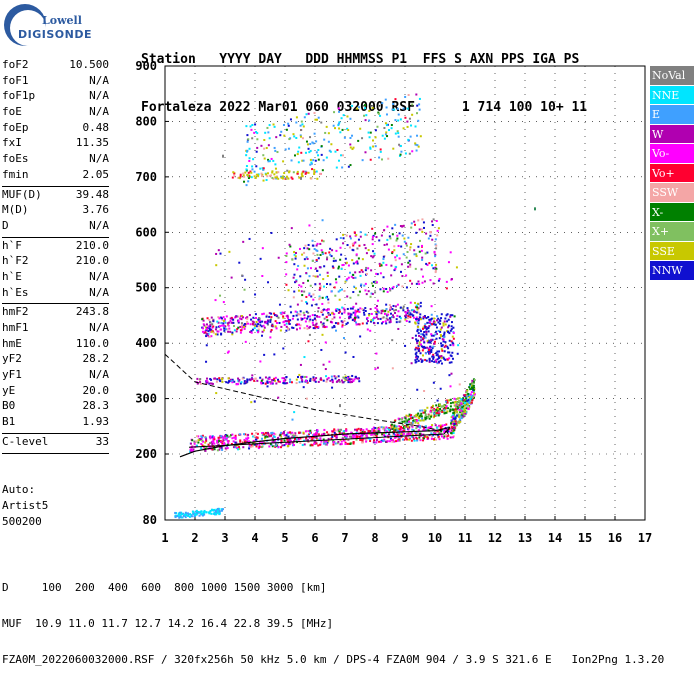  I want to click on param-name: C-level, so click(25, 441).